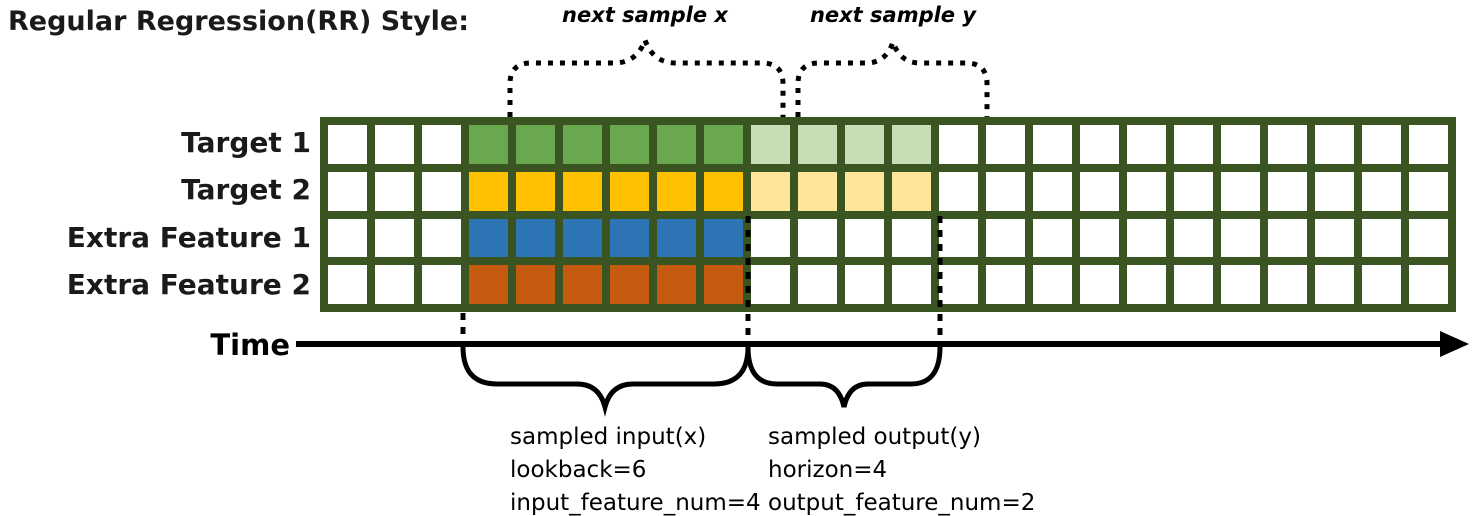 This screenshot has height=516, width=1476. I want to click on sampled-output-title: sampled output(y), so click(874, 437).